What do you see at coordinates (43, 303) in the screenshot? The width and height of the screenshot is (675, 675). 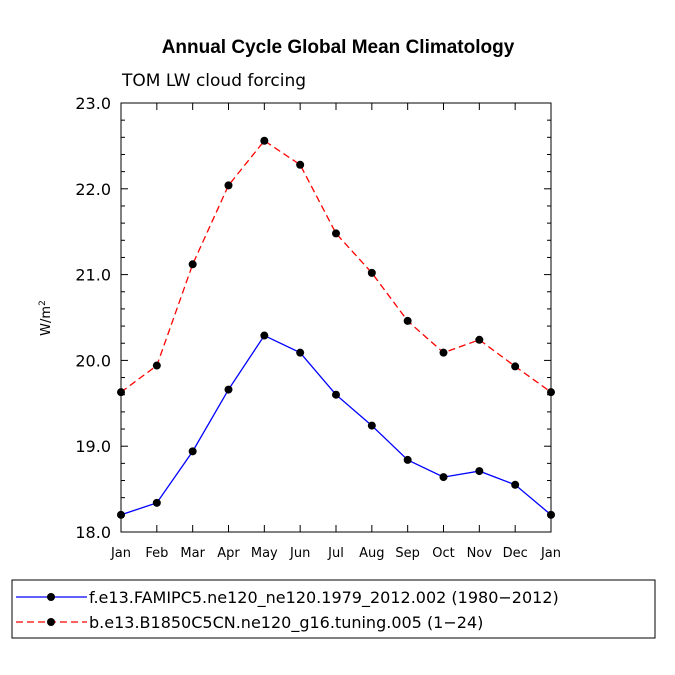 I see `y-axis-label-superscript: 2` at bounding box center [43, 303].